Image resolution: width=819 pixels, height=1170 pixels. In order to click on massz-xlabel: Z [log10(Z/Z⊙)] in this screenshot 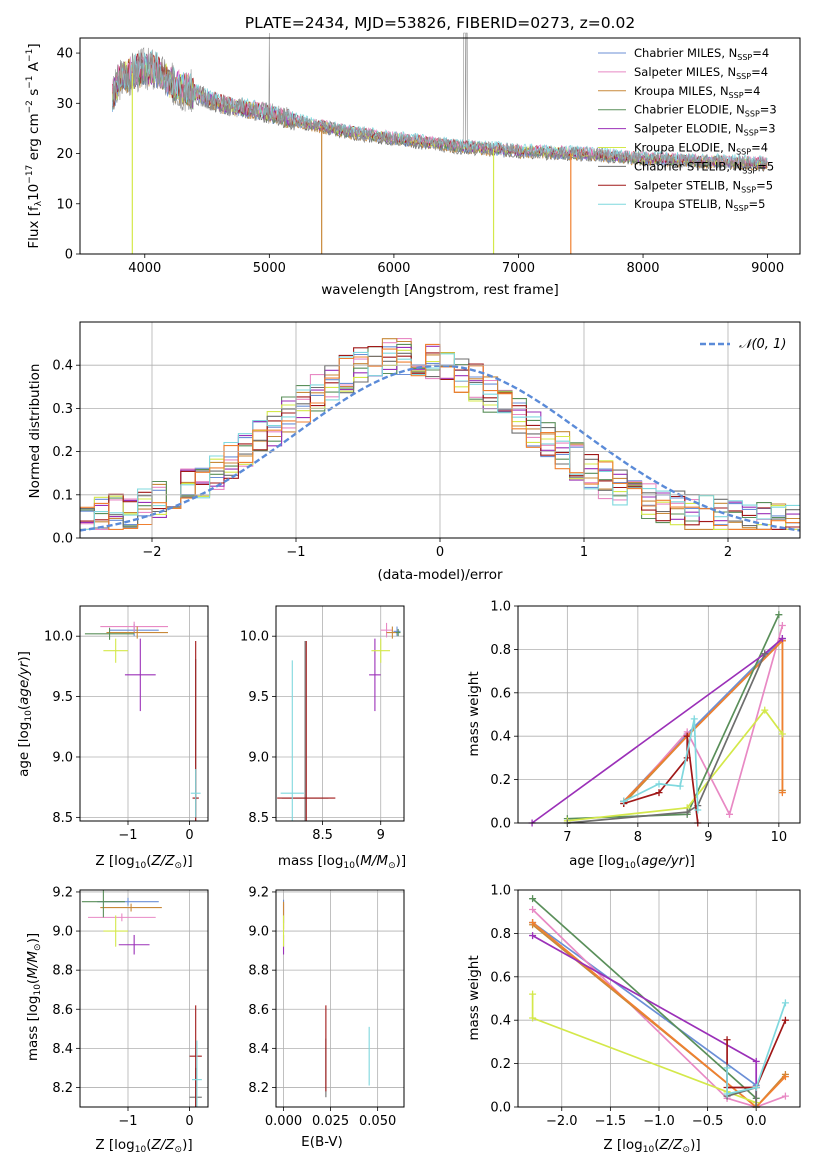, I will do `click(143, 1146)`.